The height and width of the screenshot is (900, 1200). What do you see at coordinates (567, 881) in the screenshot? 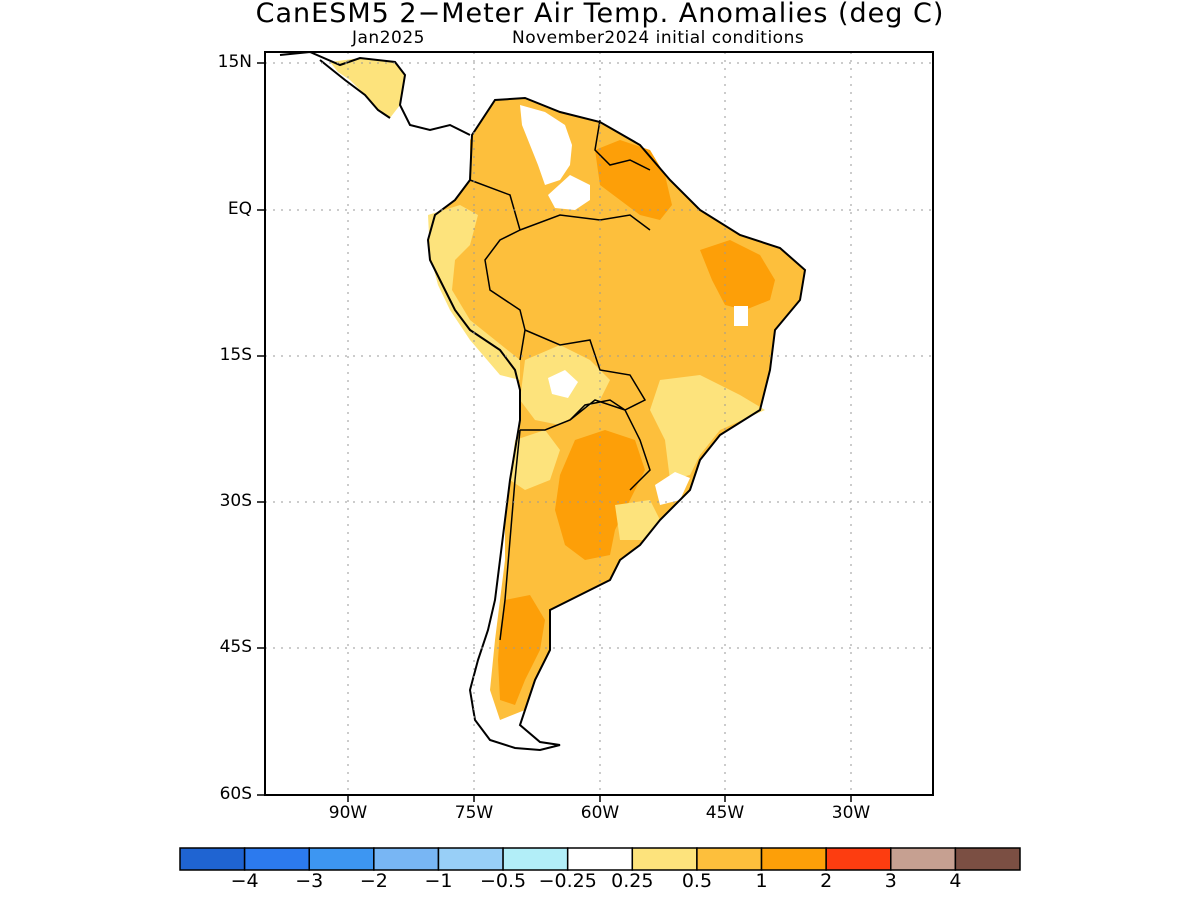
I see `colorbar-label: −0.25` at bounding box center [567, 881].